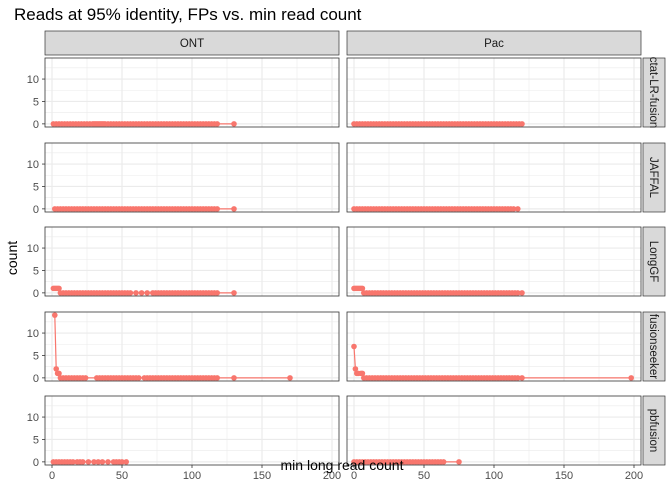 This screenshot has width=672, height=480. Describe the element at coordinates (494, 430) in the screenshot. I see `panel-pac-pbfusion` at that location.